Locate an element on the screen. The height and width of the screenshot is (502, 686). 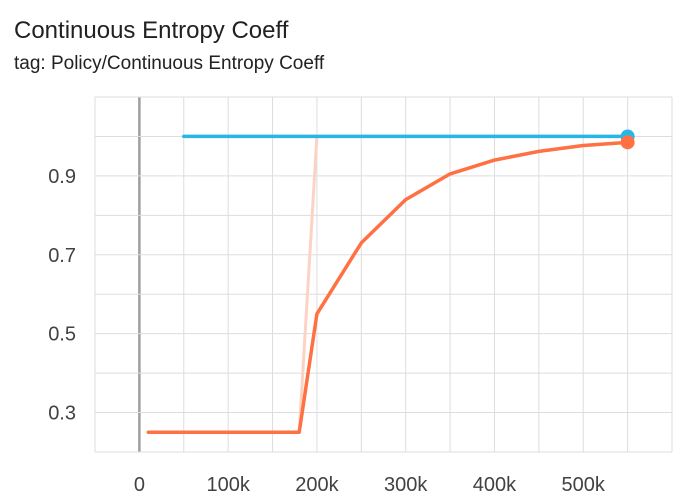
chart-title: Continuous Entropy Coeff is located at coordinates (151, 30).